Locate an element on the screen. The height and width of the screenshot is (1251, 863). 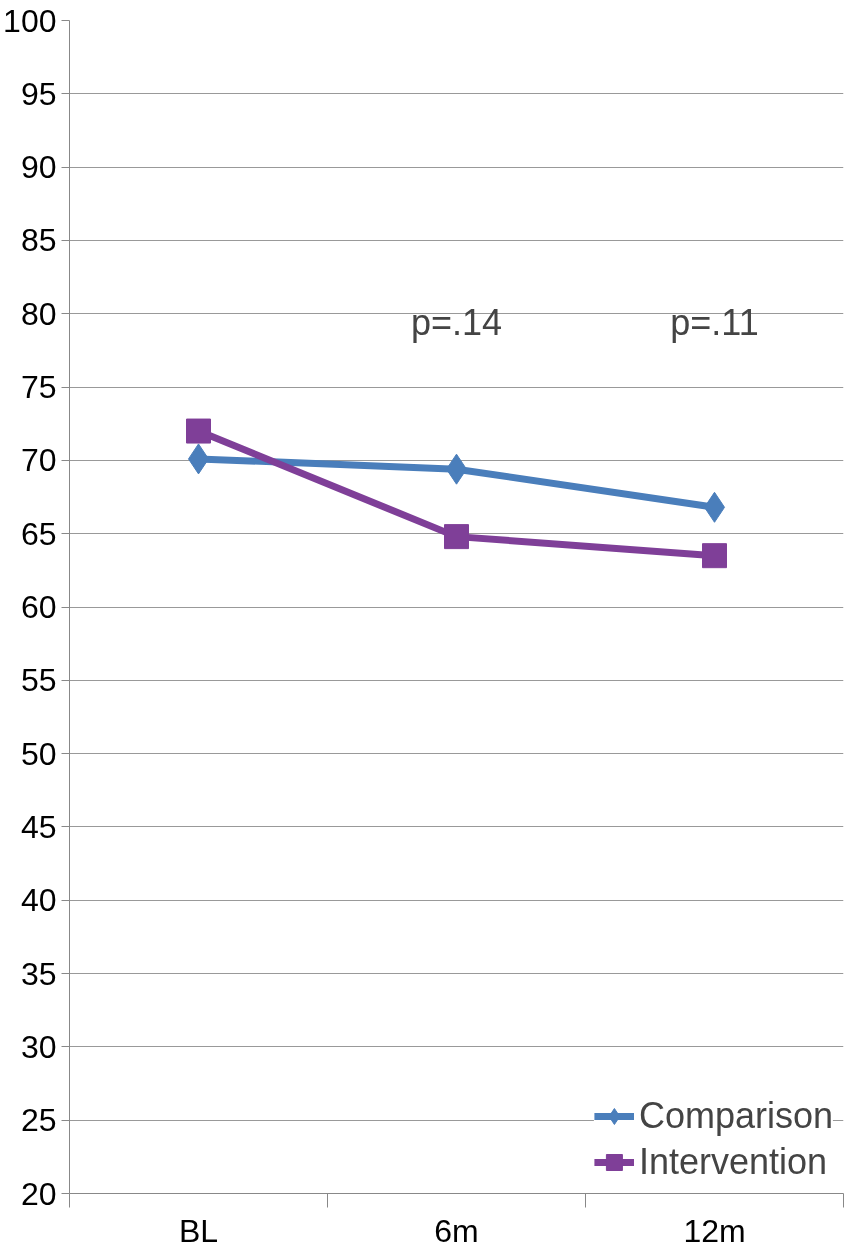
y-tick-label: 80 is located at coordinates (38, 313).